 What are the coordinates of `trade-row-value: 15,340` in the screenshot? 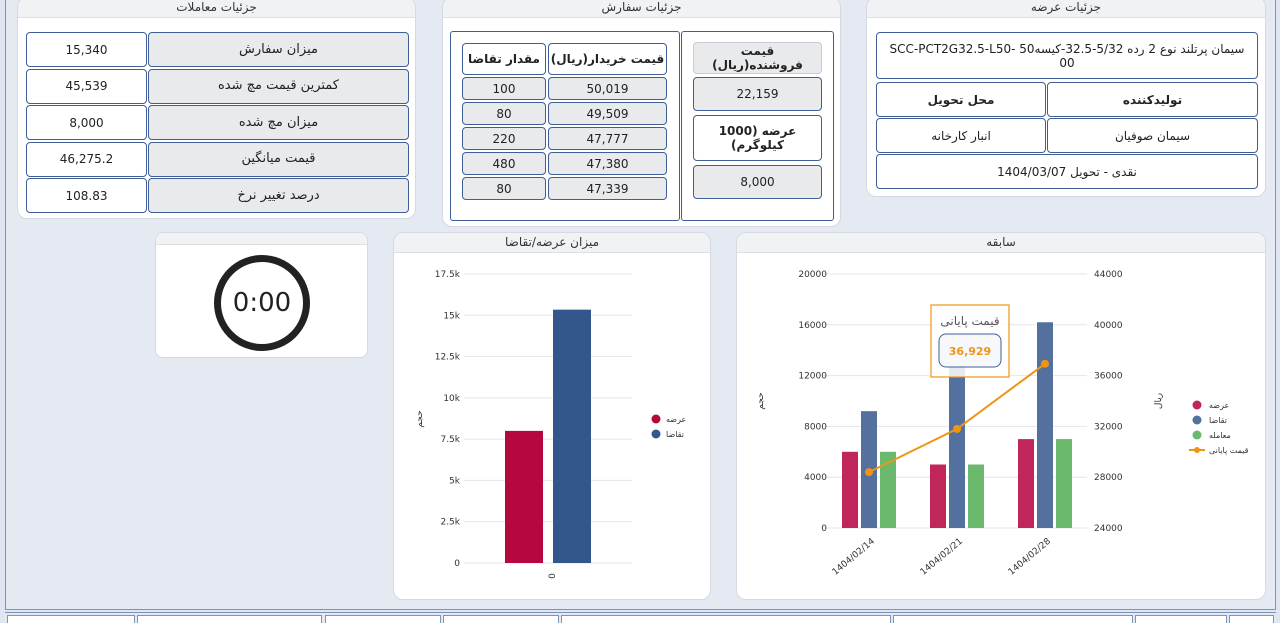 It's located at (86, 49).